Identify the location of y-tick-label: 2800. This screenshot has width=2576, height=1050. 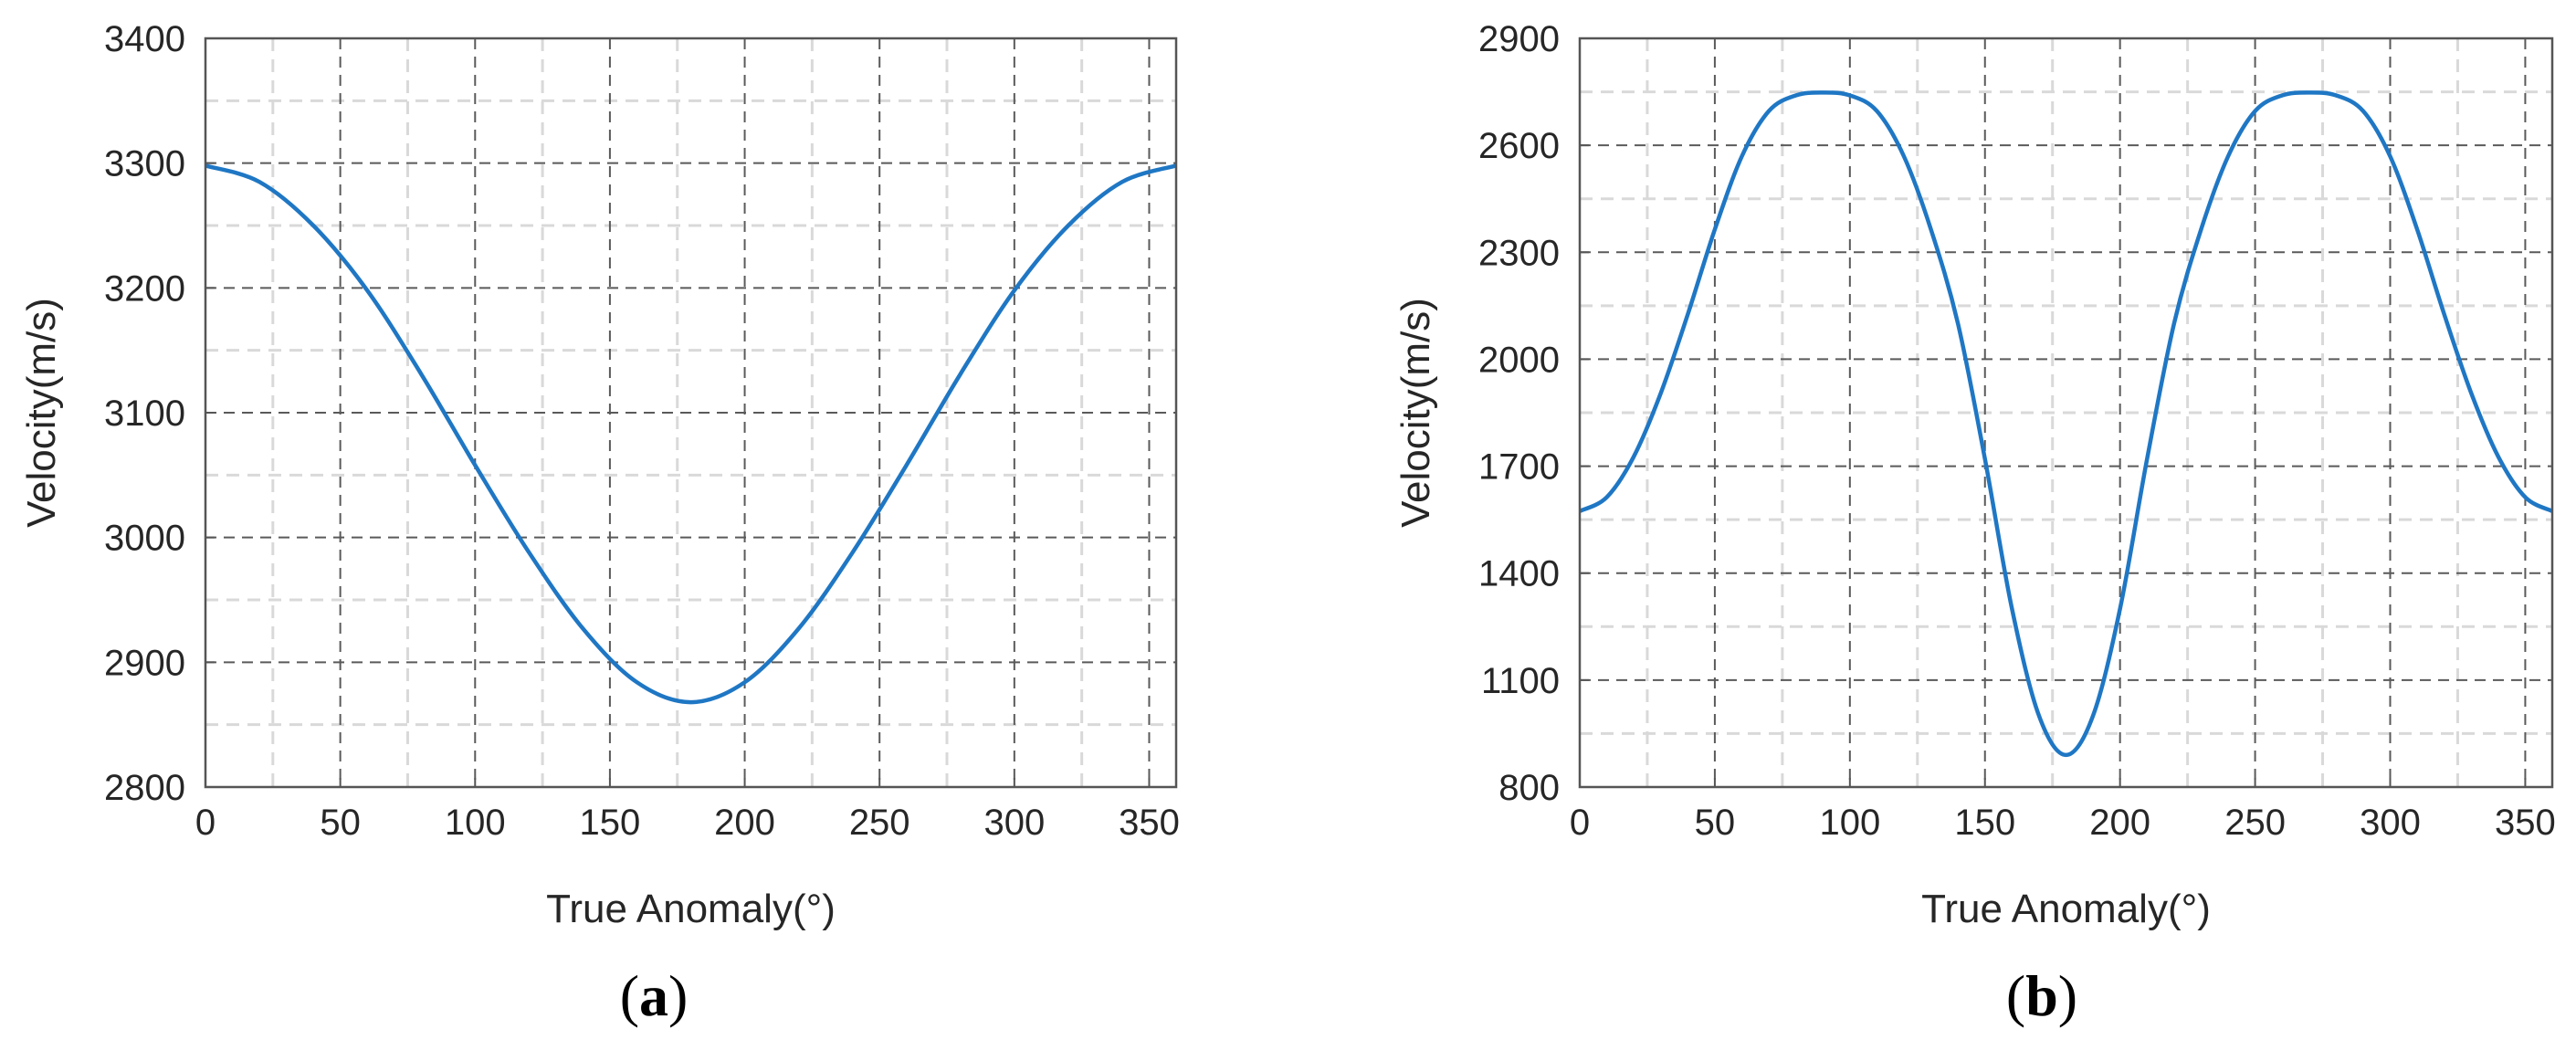
(144, 788).